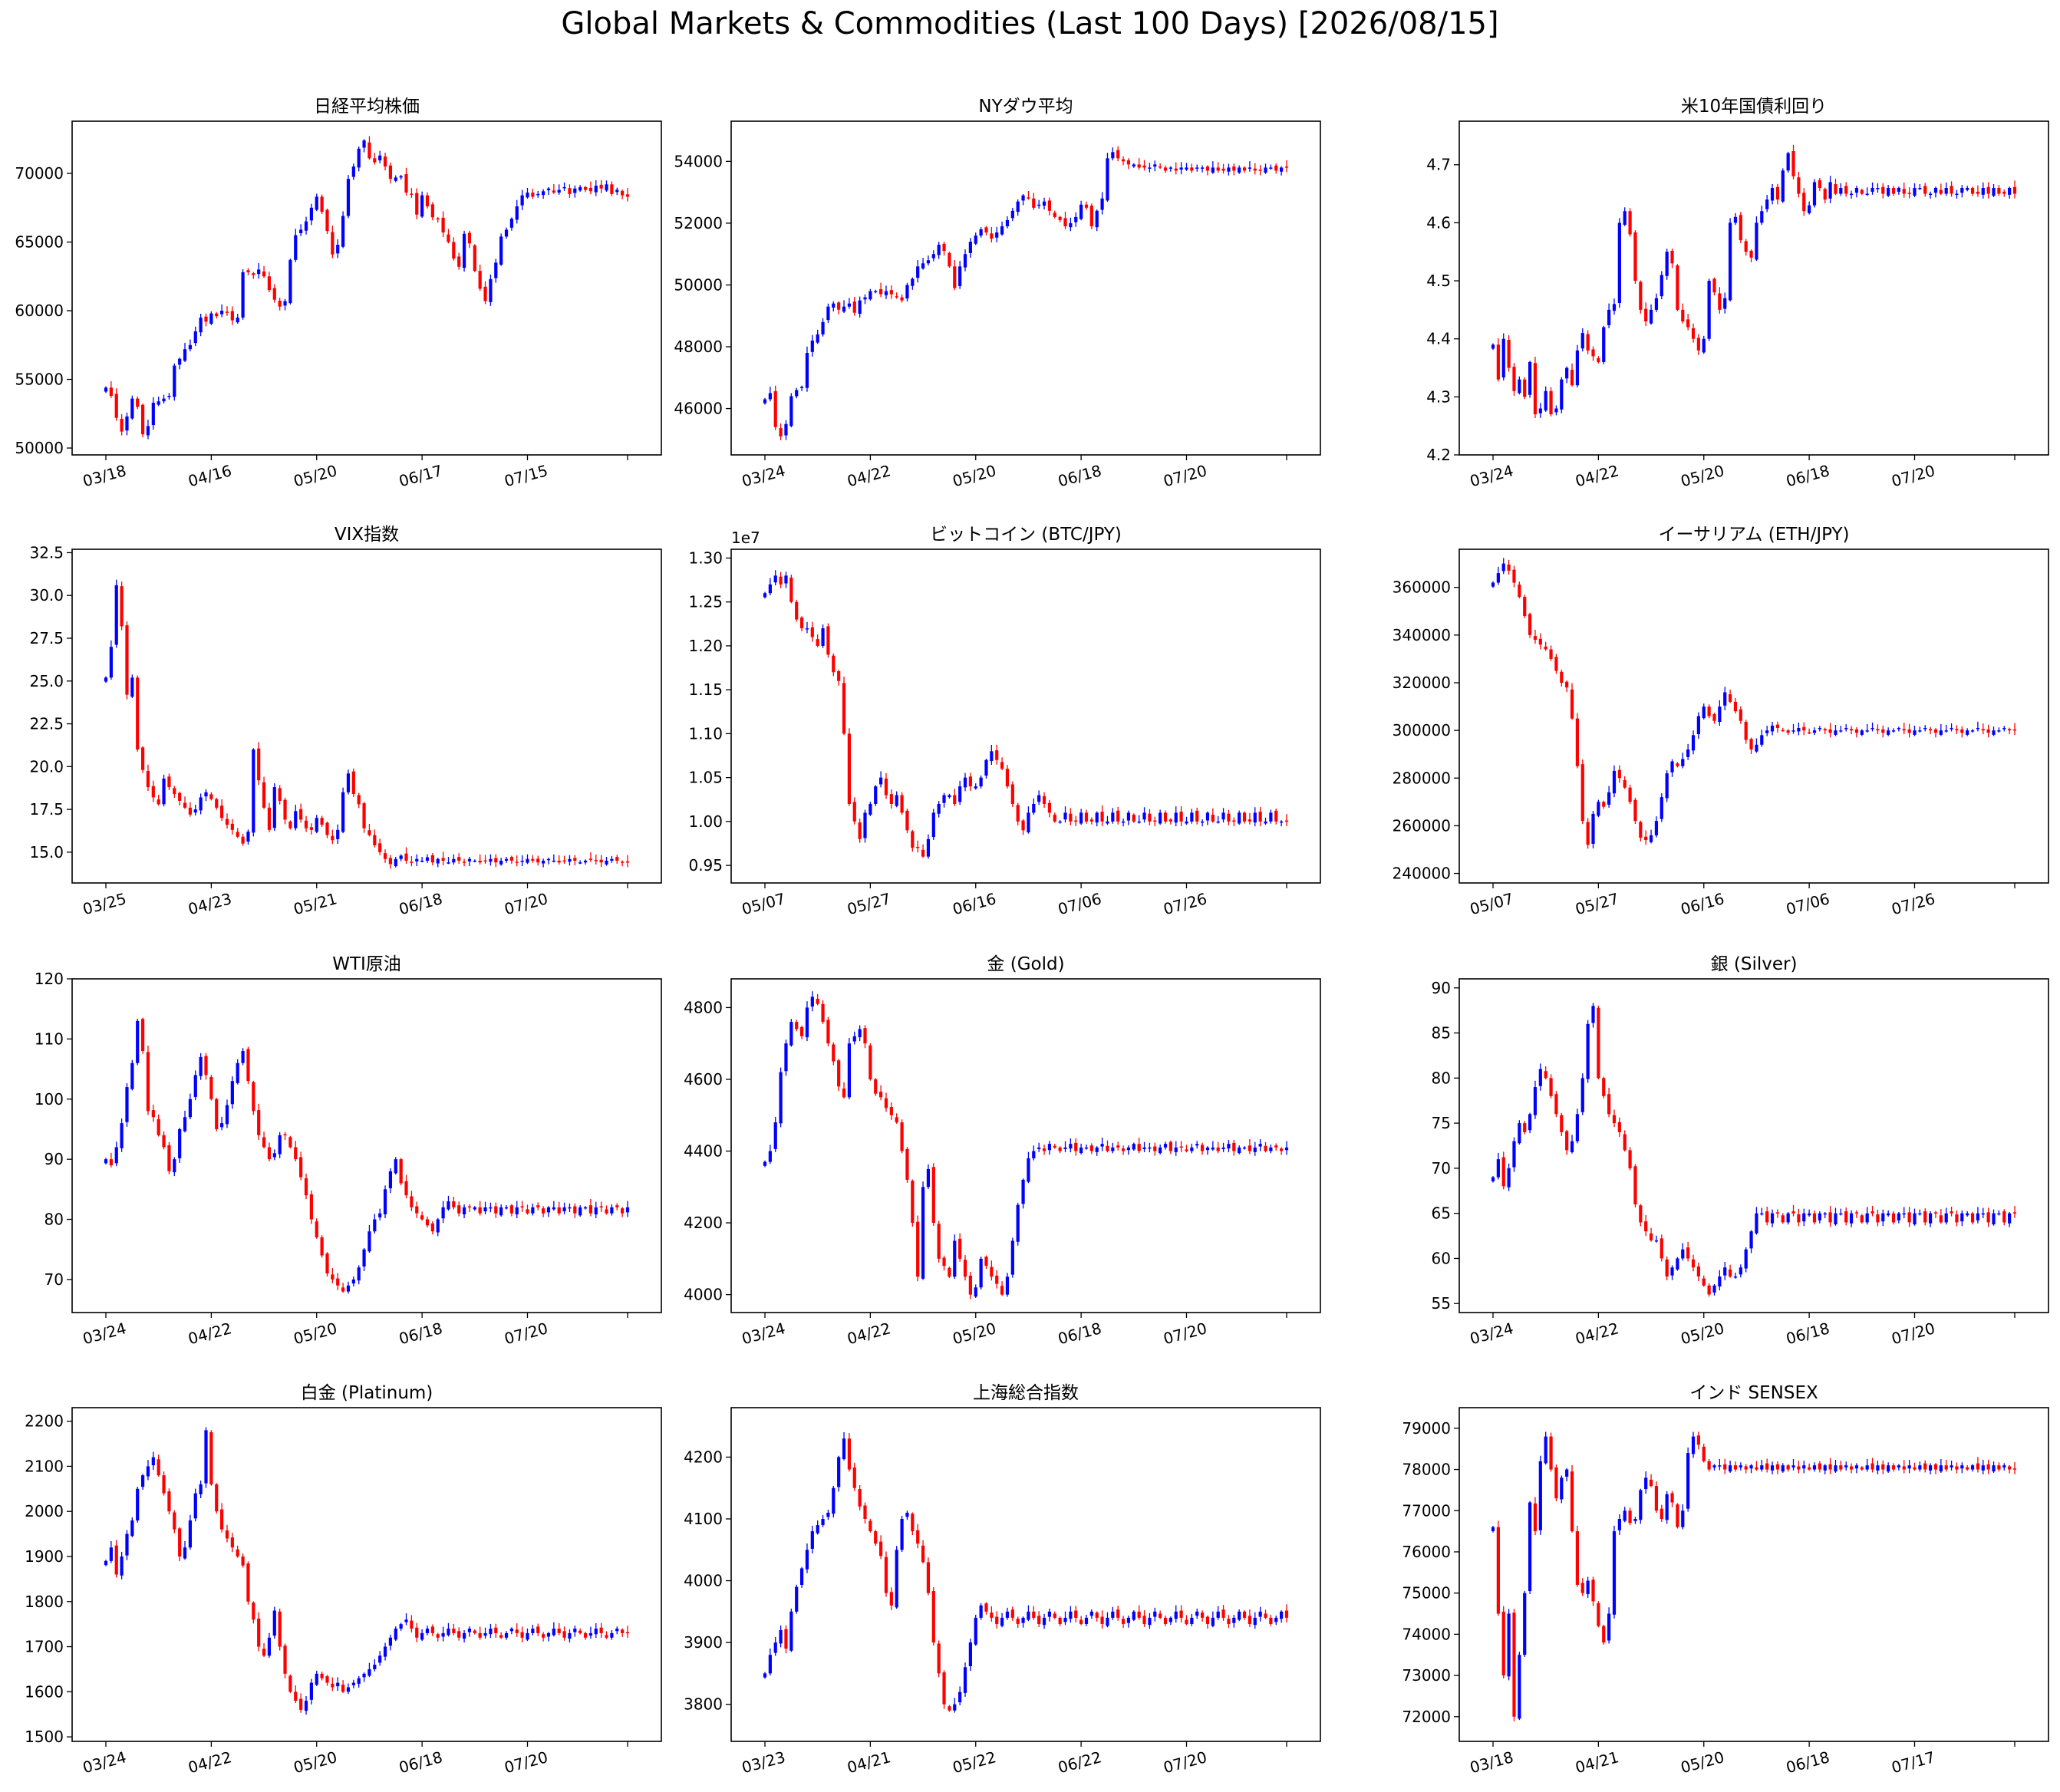  Describe the element at coordinates (1807, 475) in the screenshot. I see `x-tick-label: 06/18` at that location.